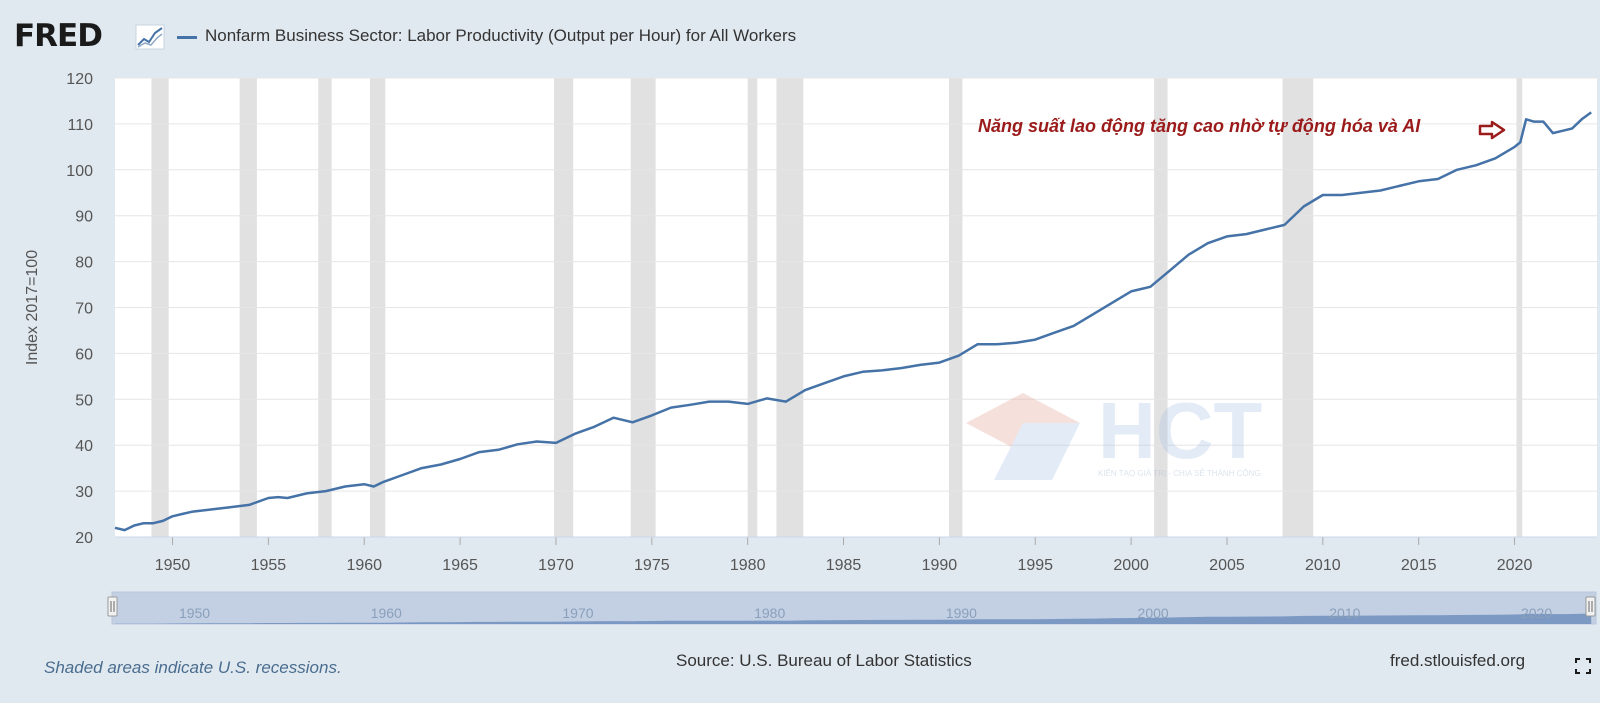  What do you see at coordinates (1180, 430) in the screenshot?
I see `watermark-text: HCT` at bounding box center [1180, 430].